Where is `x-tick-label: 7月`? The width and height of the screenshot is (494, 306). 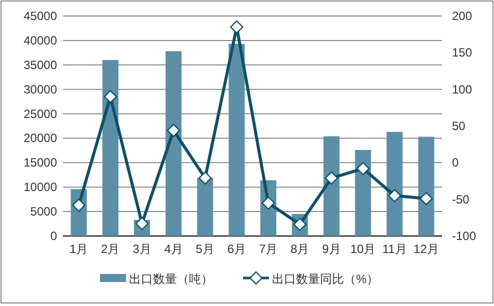 x-tick-label: 7月 is located at coordinates (268, 249).